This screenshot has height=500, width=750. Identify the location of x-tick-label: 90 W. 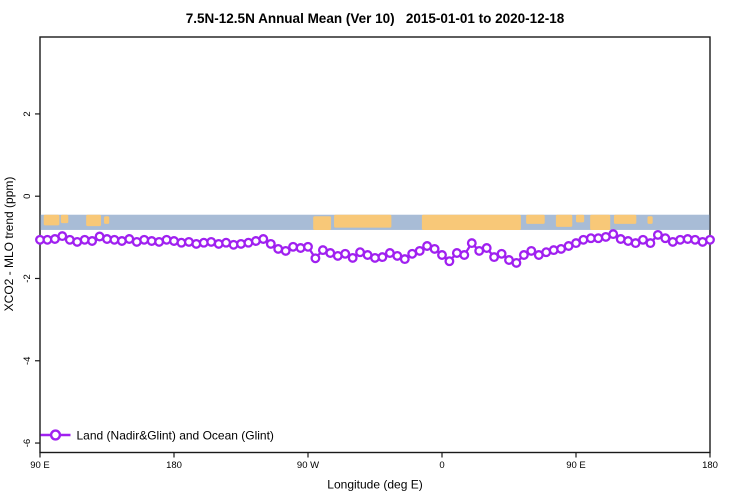
(308, 465).